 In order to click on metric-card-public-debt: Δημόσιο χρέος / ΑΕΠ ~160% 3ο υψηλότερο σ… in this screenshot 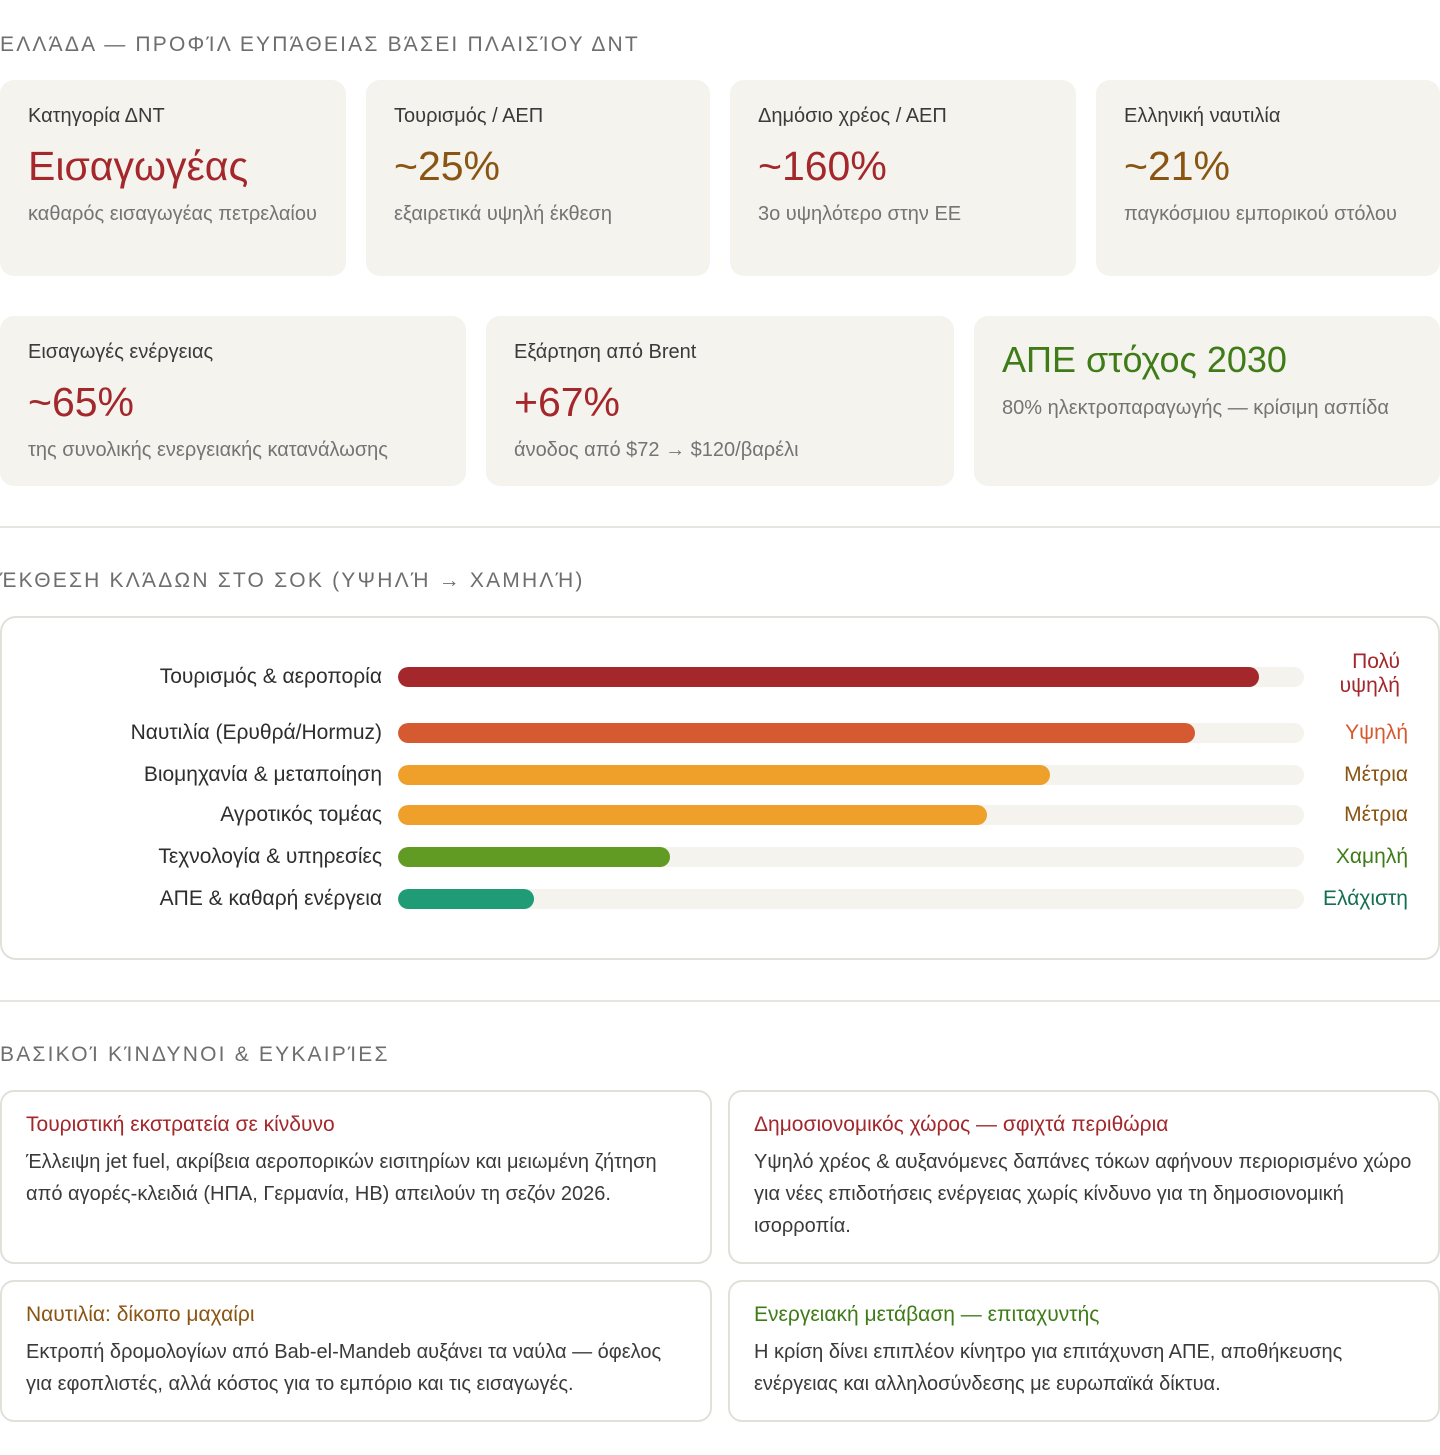, I will do `click(903, 178)`.